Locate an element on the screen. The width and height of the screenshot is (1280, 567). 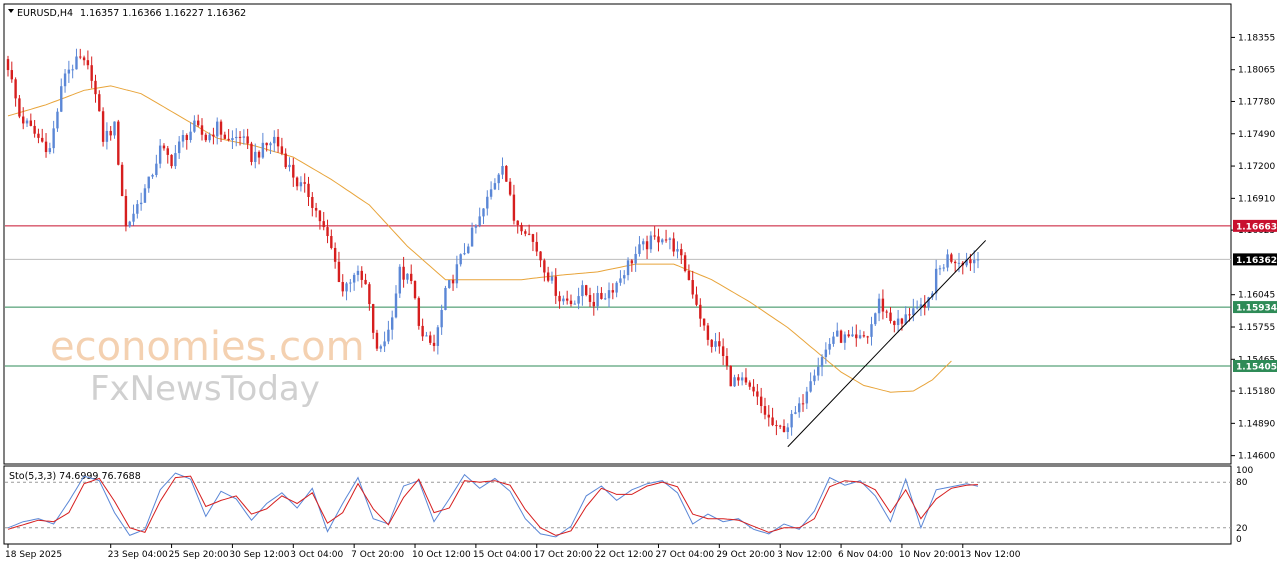
sto-level-label: 20 is located at coordinates (1242, 529).